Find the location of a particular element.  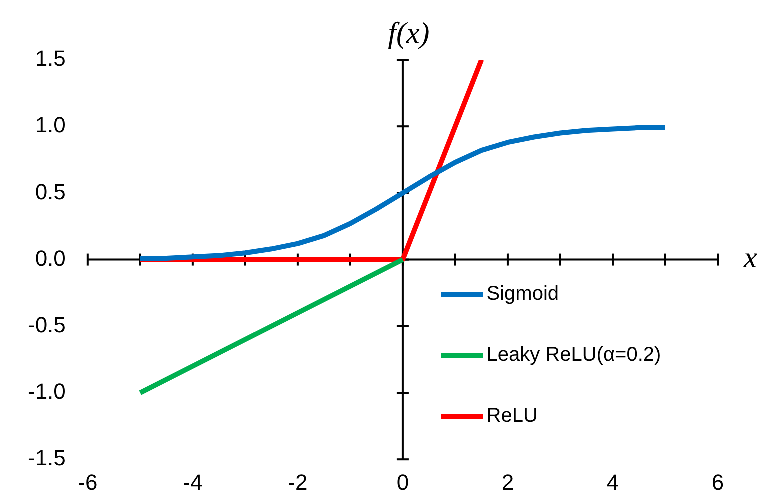

y-tick-label: -1.0 is located at coordinates (47, 391).